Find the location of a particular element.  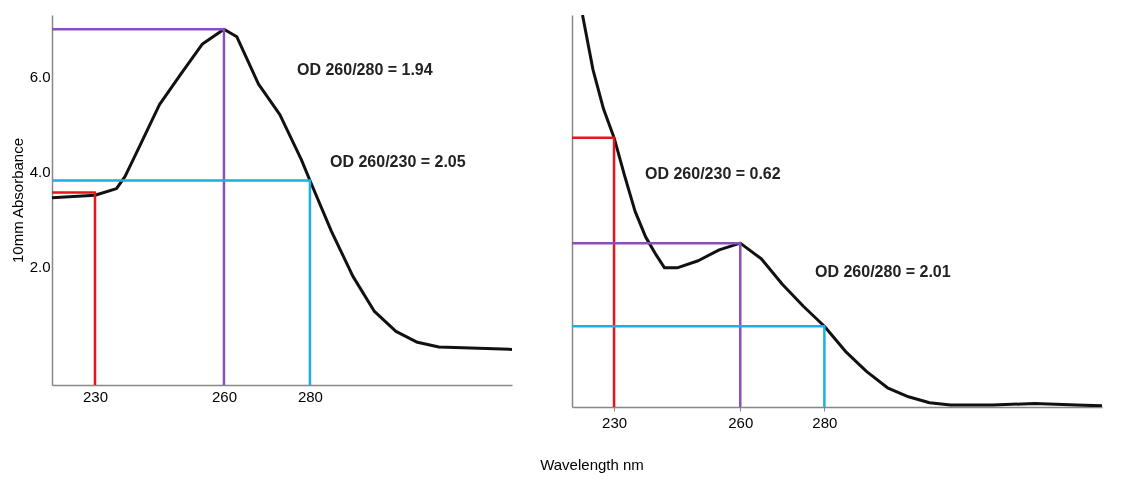

y-tick-label: 4.0 is located at coordinates (40, 172).